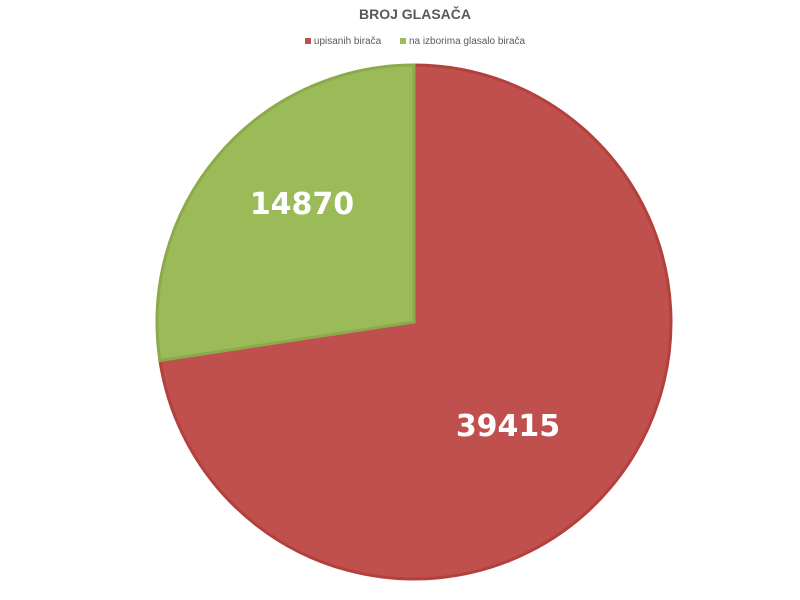 This screenshot has height=600, width=800. I want to click on data-label: 39415, so click(508, 426).